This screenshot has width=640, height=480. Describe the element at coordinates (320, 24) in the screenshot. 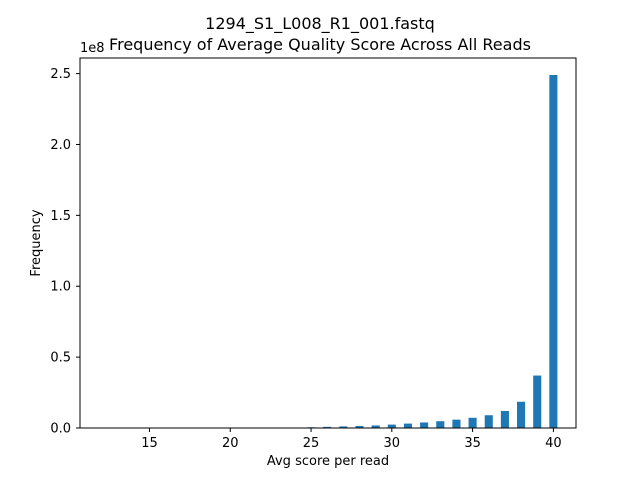

I see `chart-title-line-1: 1294_S1_L008_R1_001.fastq` at that location.